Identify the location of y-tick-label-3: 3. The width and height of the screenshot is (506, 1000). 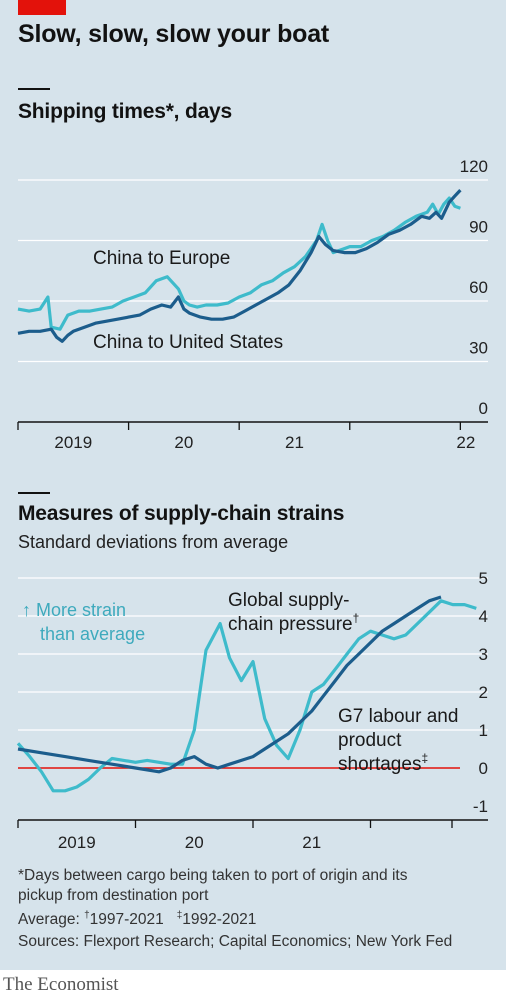
(483, 654).